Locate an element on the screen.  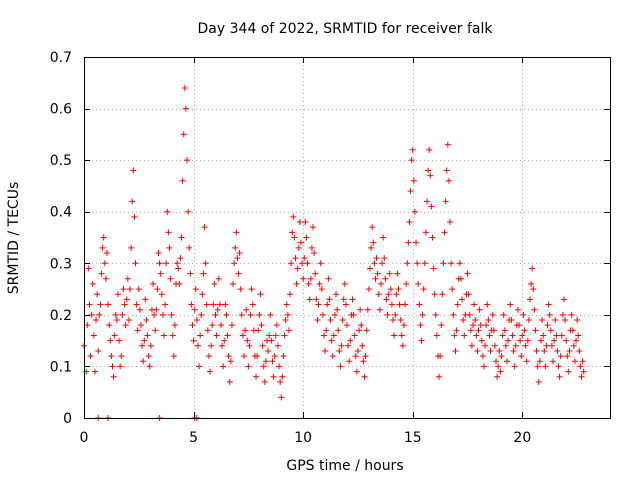
x-tick-label: 5 is located at coordinates (193, 438).